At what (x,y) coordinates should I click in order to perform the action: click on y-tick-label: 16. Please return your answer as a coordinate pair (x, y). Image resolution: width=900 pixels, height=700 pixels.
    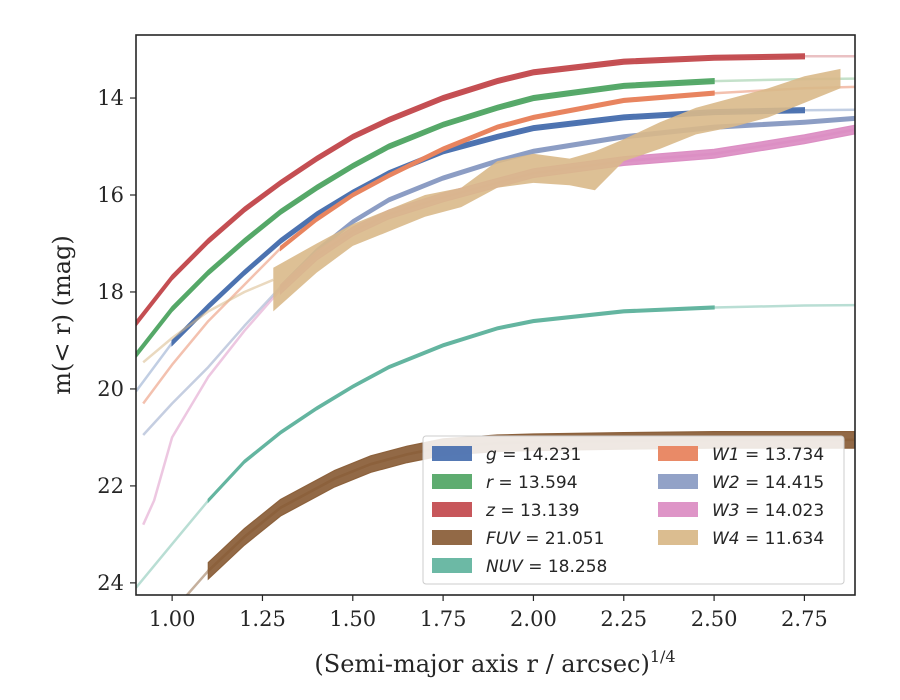
    Looking at the image, I should click on (110, 195).